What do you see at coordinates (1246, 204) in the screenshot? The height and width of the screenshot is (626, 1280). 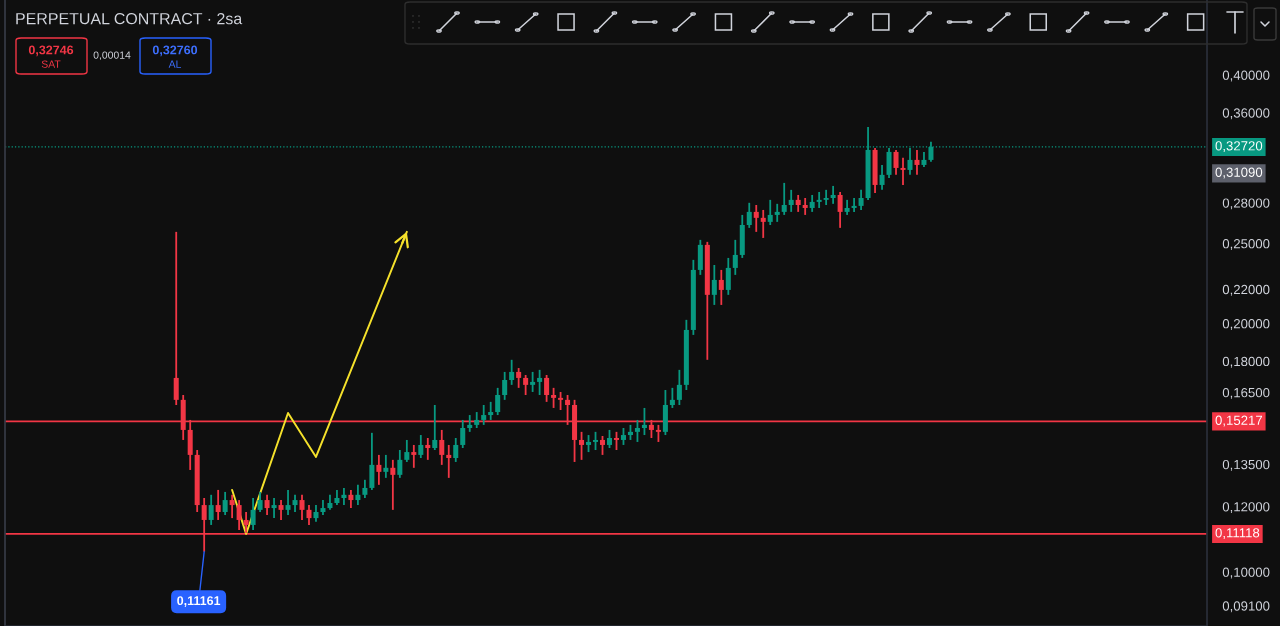 I see `y-tick-label: 0,28000` at bounding box center [1246, 204].